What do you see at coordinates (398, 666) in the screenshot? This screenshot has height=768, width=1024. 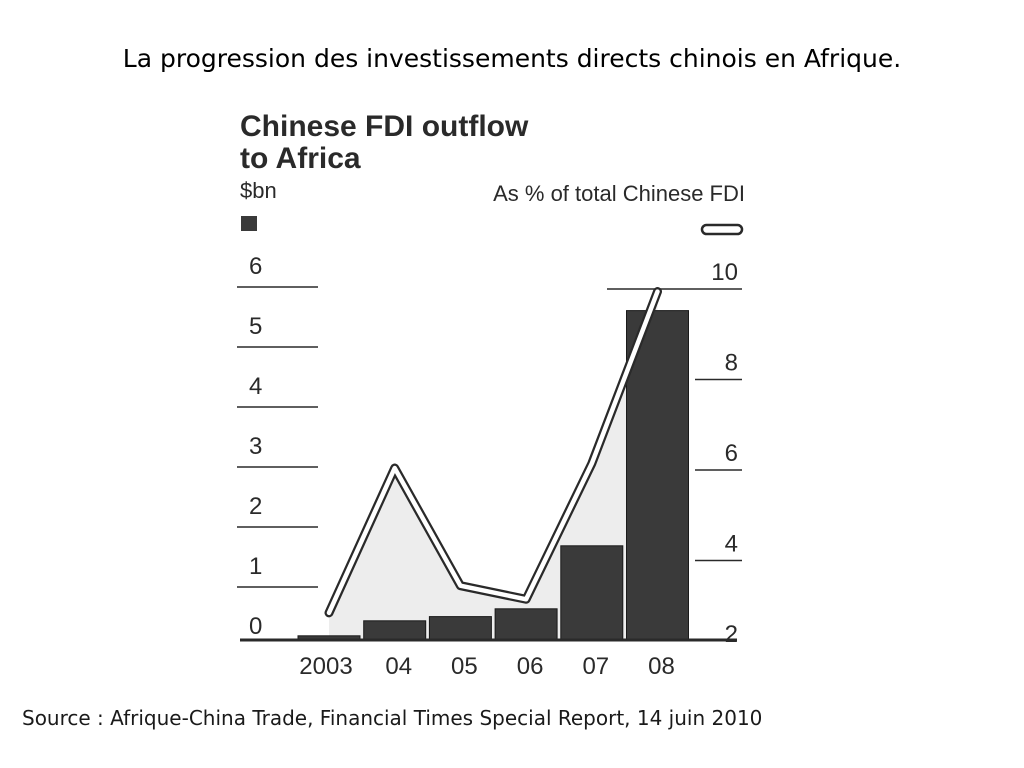 I see `x-tick-label-04: 04` at bounding box center [398, 666].